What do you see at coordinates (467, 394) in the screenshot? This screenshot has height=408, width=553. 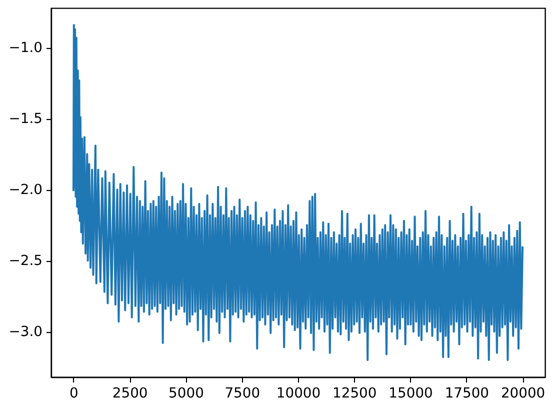 I see `x-tick-label: 17500` at bounding box center [467, 394].